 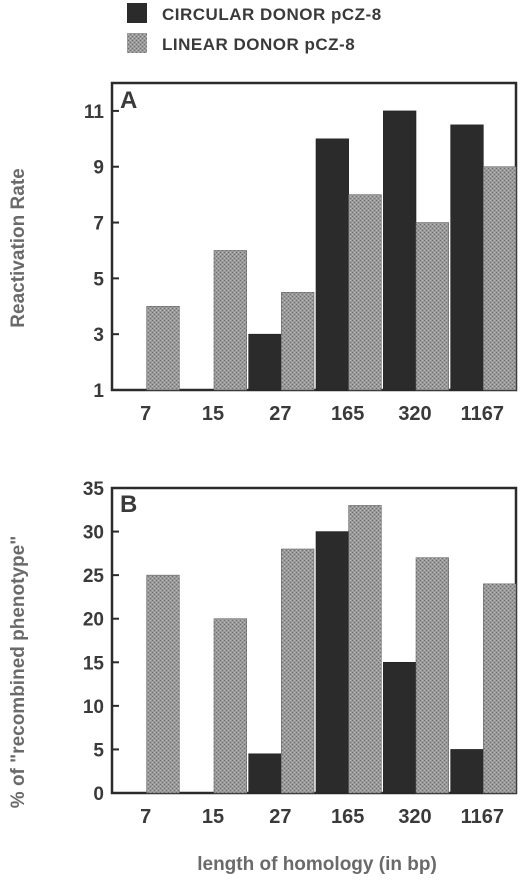 What do you see at coordinates (137, 13) in the screenshot?
I see `legend-swatch-circular` at bounding box center [137, 13].